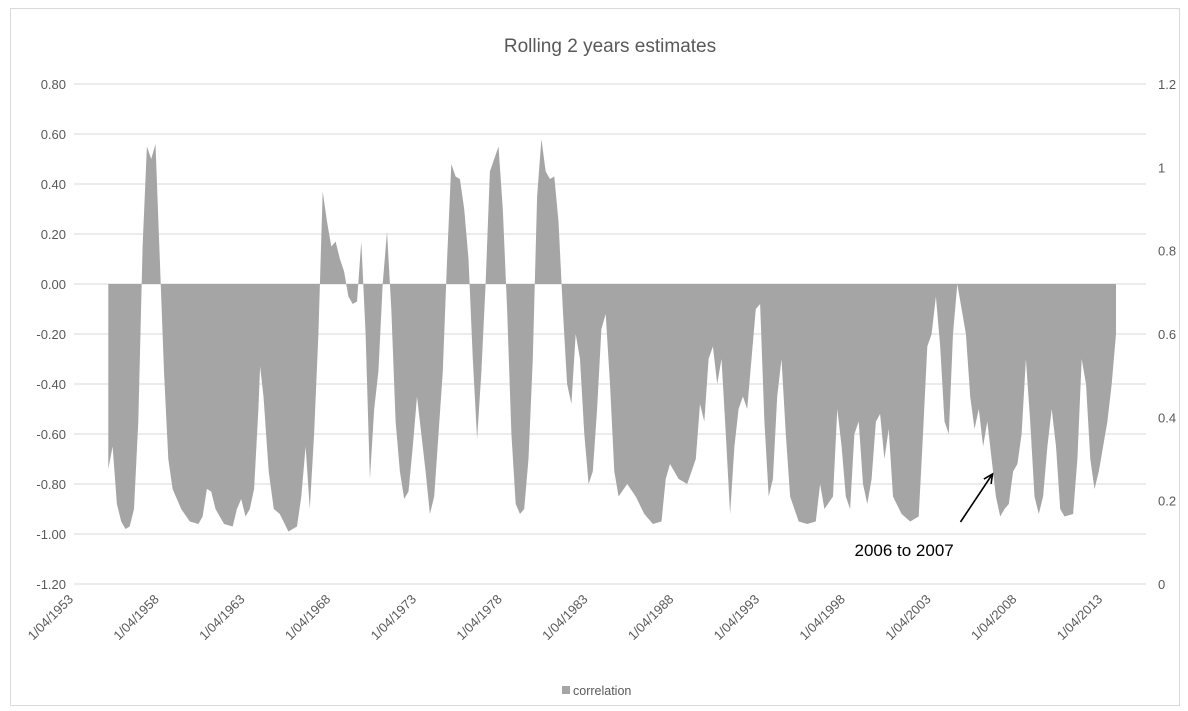 The height and width of the screenshot is (711, 1188). What do you see at coordinates (1167, 334) in the screenshot?
I see `y-right-tick-label: 0.6` at bounding box center [1167, 334].